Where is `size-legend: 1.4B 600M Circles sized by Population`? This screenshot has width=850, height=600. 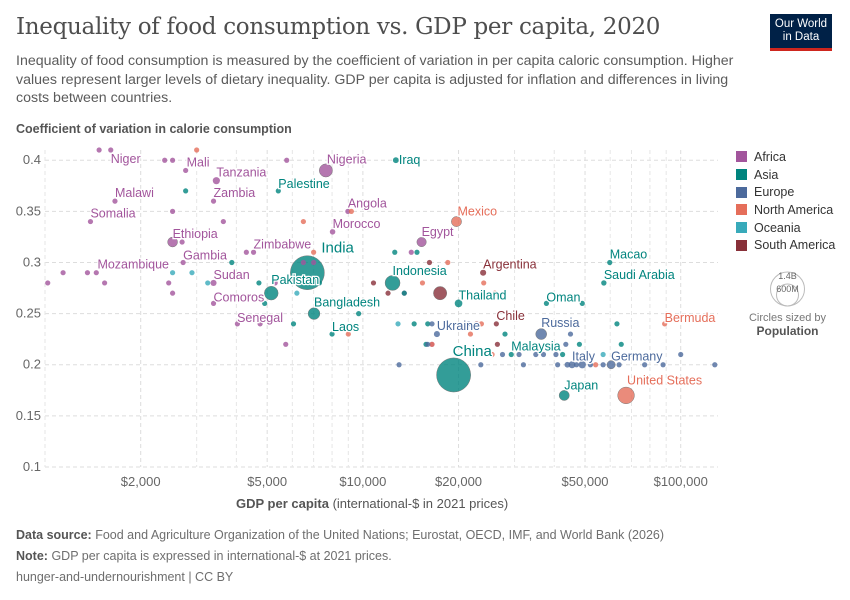 size-legend: 1.4B 600M Circles sized by Population is located at coordinates (787, 300).